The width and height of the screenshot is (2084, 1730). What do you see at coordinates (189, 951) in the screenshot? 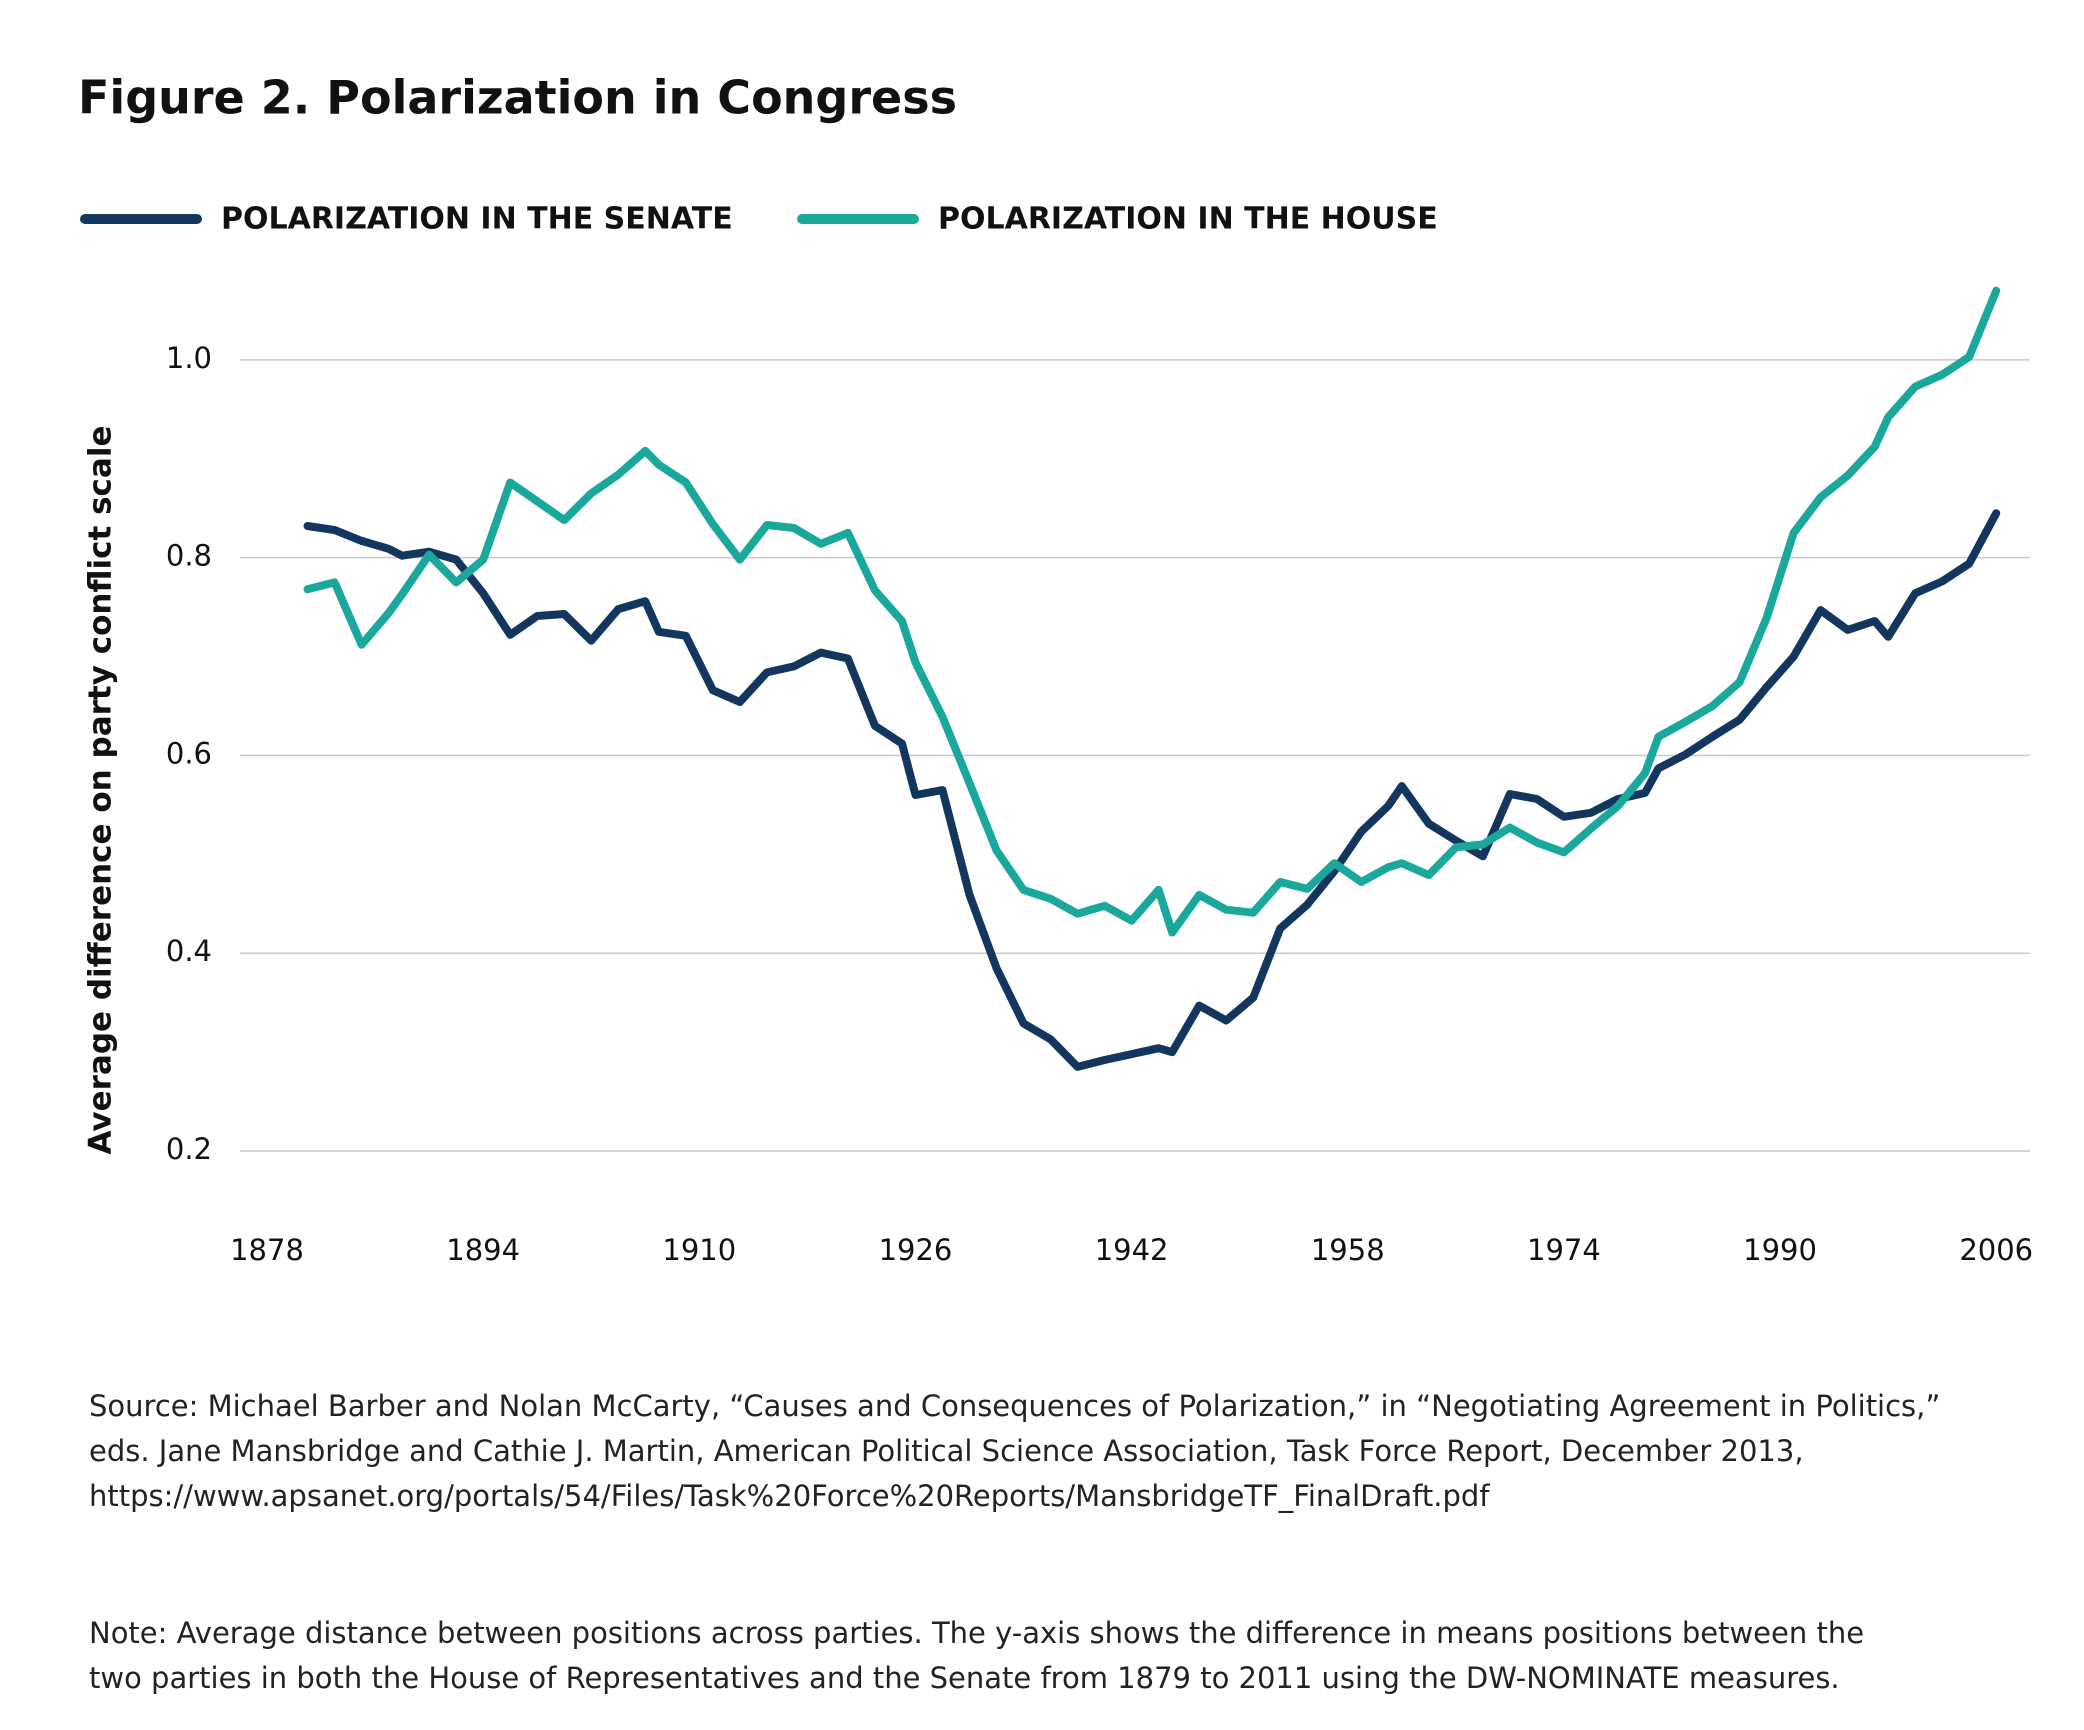
I see `y-tick-label: 0.4` at bounding box center [189, 951].